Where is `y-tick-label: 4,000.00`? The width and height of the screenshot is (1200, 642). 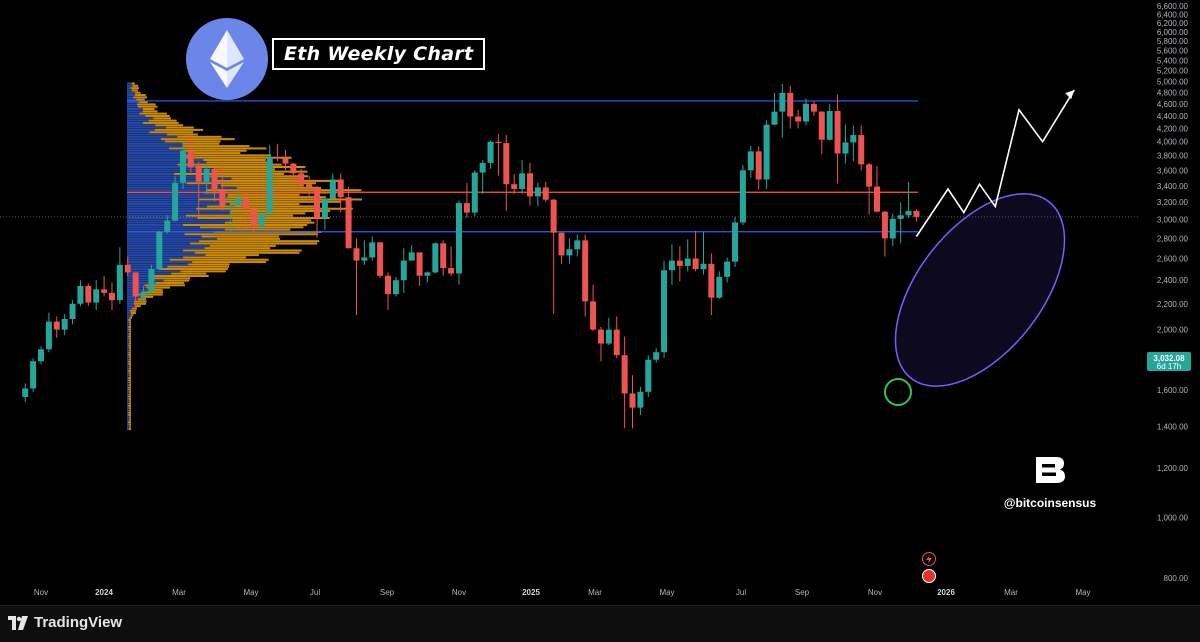
y-tick-label: 4,000.00 is located at coordinates (1173, 142).